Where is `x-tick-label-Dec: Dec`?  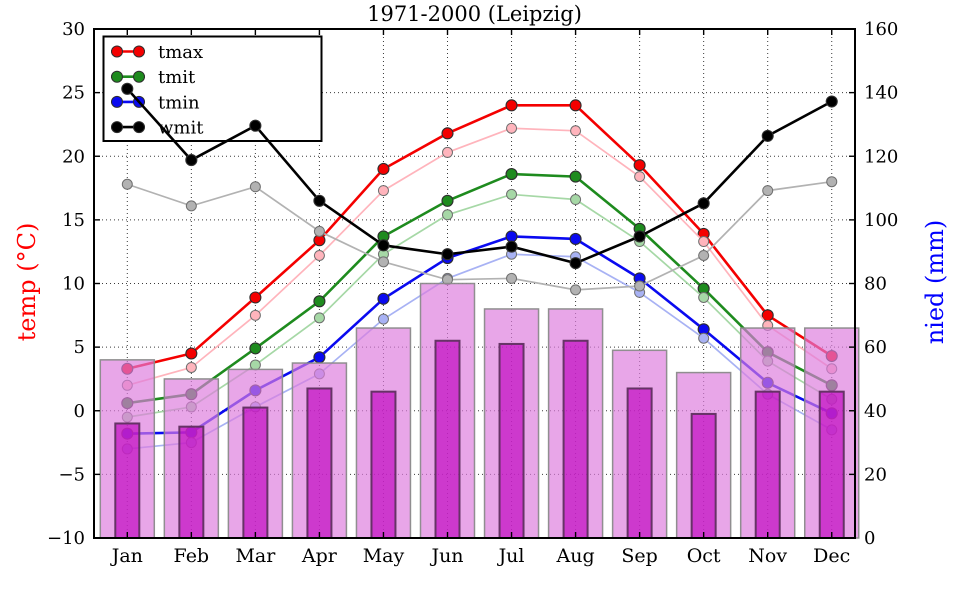 x-tick-label-Dec: Dec is located at coordinates (831, 556).